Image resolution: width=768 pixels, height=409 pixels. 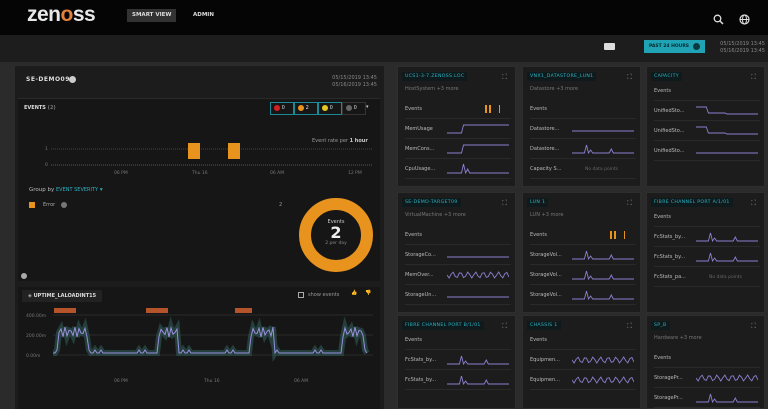 I want to click on thumbs-up-icon: 👍, so click(x=354, y=293).